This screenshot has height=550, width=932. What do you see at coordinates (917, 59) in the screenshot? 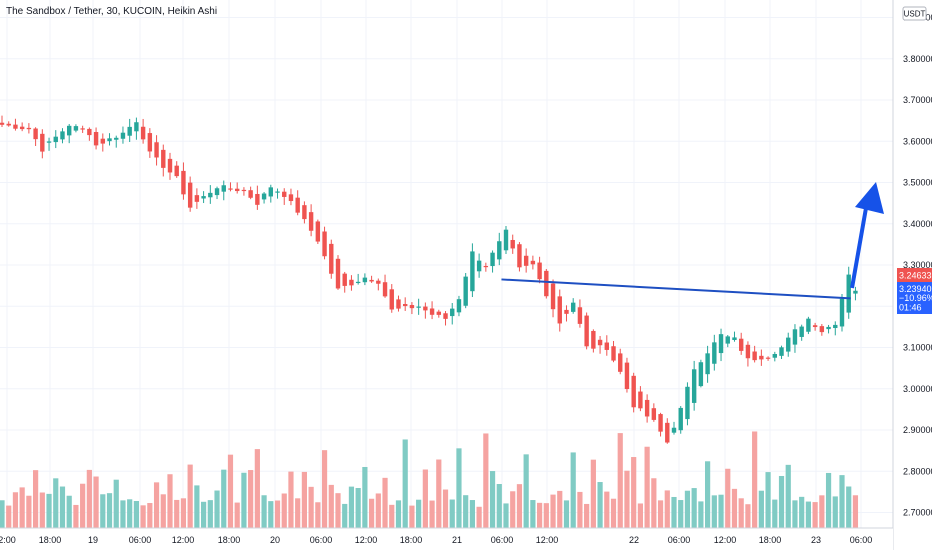
I see `price-tick-label: 3.80000` at bounding box center [917, 59].